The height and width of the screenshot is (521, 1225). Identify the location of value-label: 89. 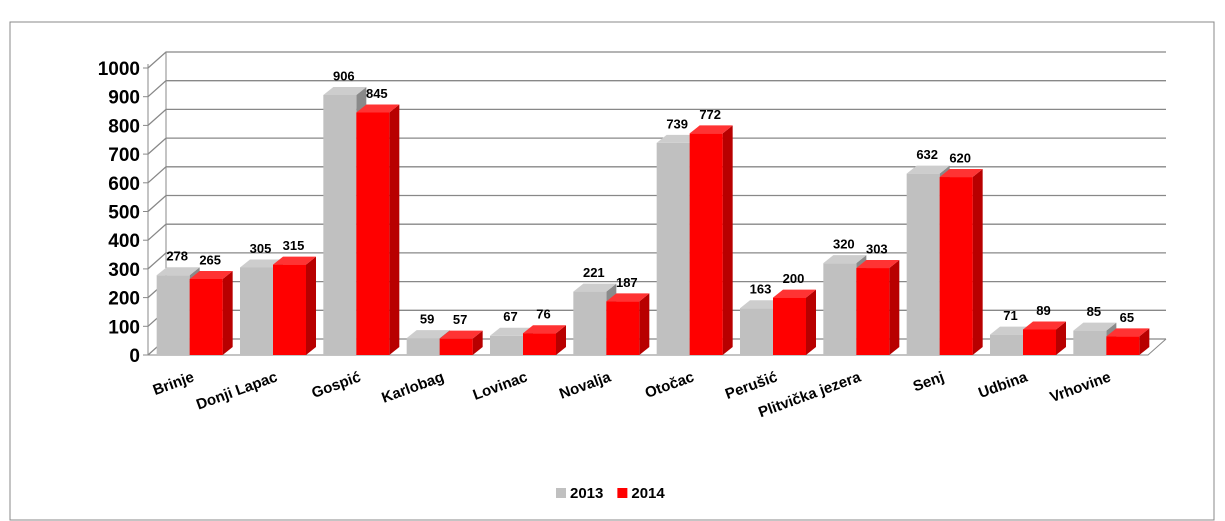
(1043, 310).